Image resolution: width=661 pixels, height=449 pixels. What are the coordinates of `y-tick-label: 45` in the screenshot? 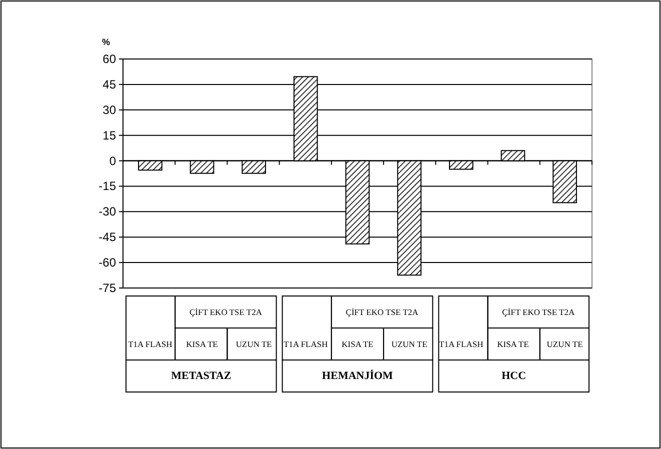 It's located at (109, 84).